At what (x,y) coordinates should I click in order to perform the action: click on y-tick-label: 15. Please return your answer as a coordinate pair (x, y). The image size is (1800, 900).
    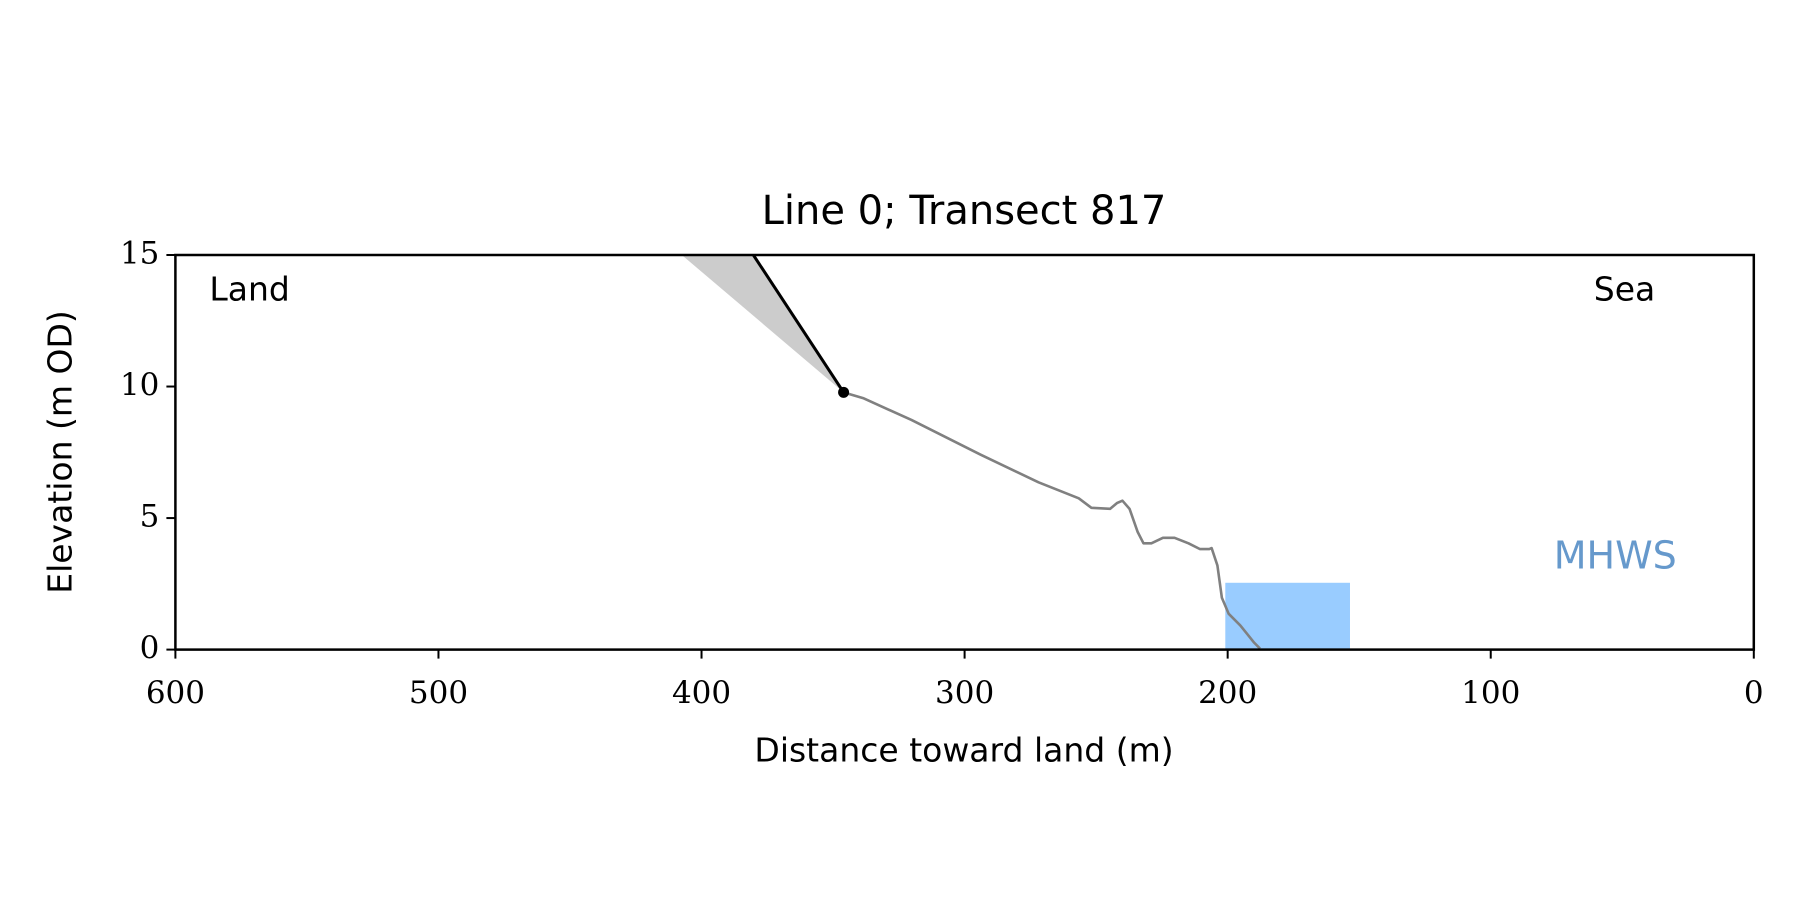
    Looking at the image, I should click on (139, 254).